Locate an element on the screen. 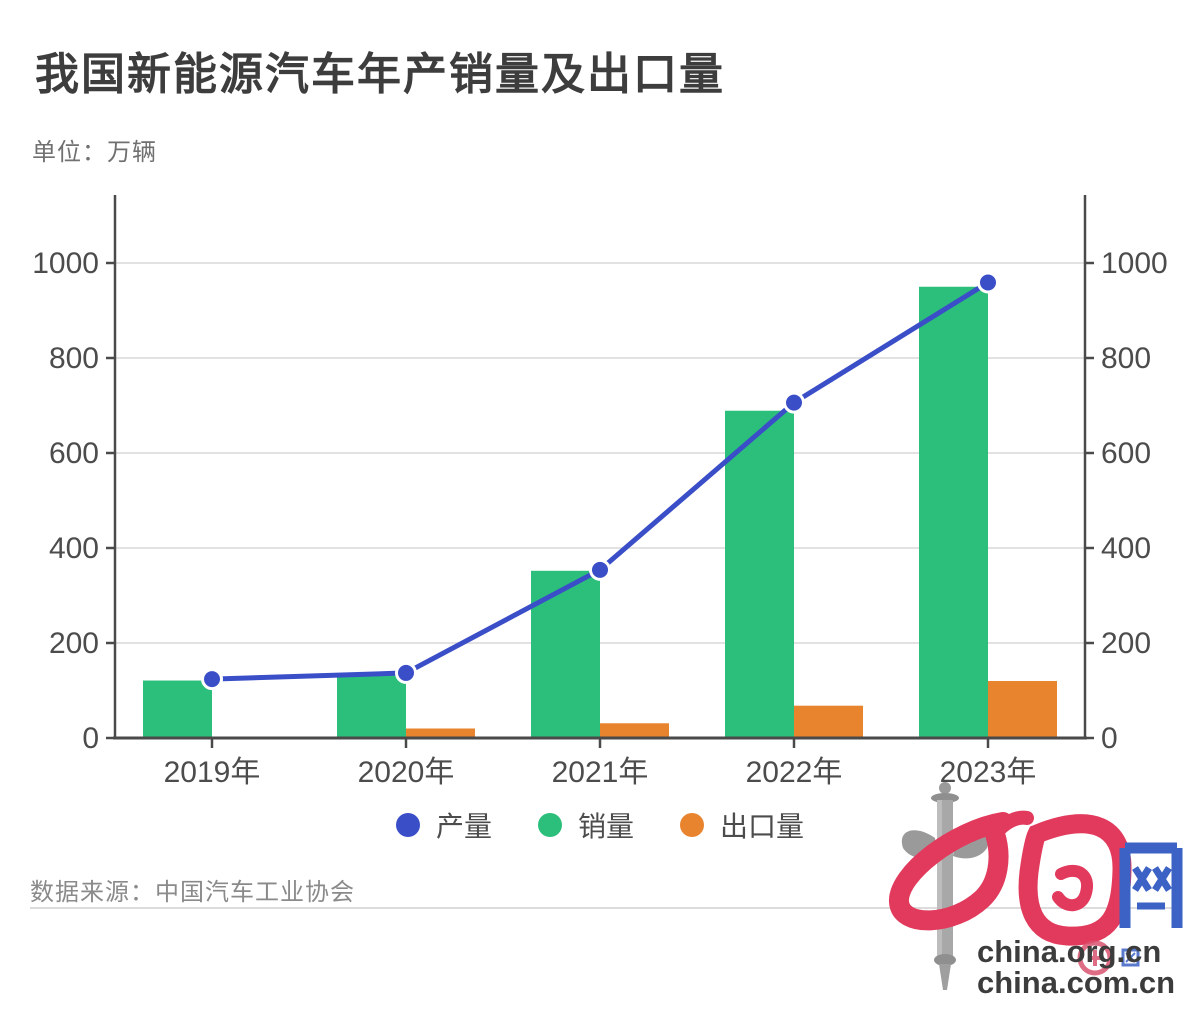 The width and height of the screenshot is (1200, 1023). y-tick-label-right: 800 is located at coordinates (1126, 358).